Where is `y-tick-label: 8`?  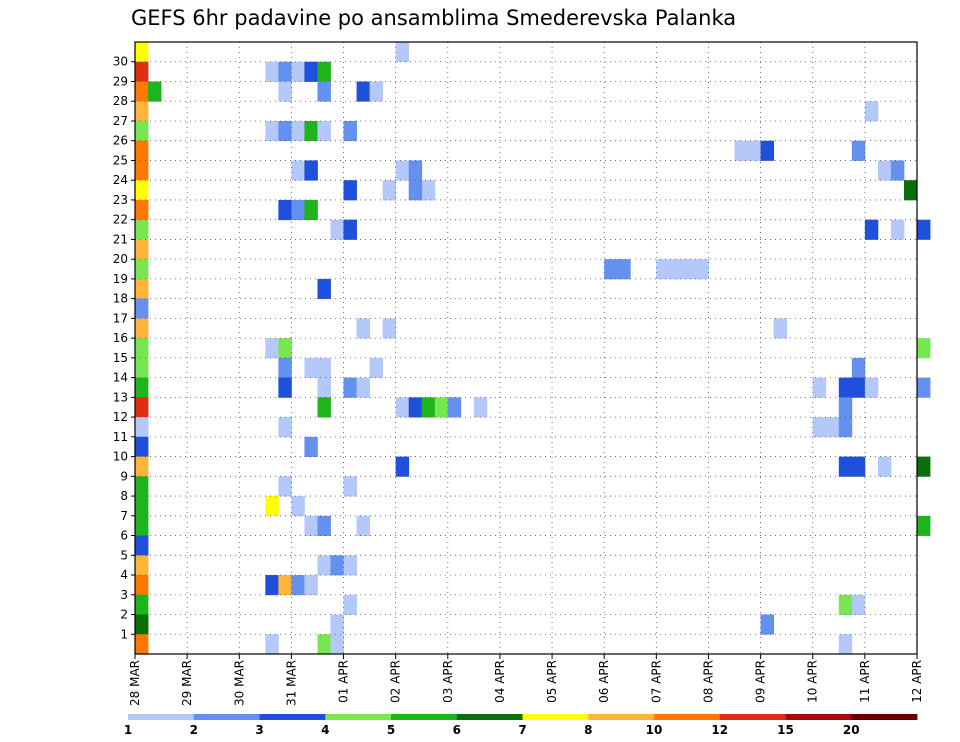
y-tick-label: 8 is located at coordinates (124, 496).